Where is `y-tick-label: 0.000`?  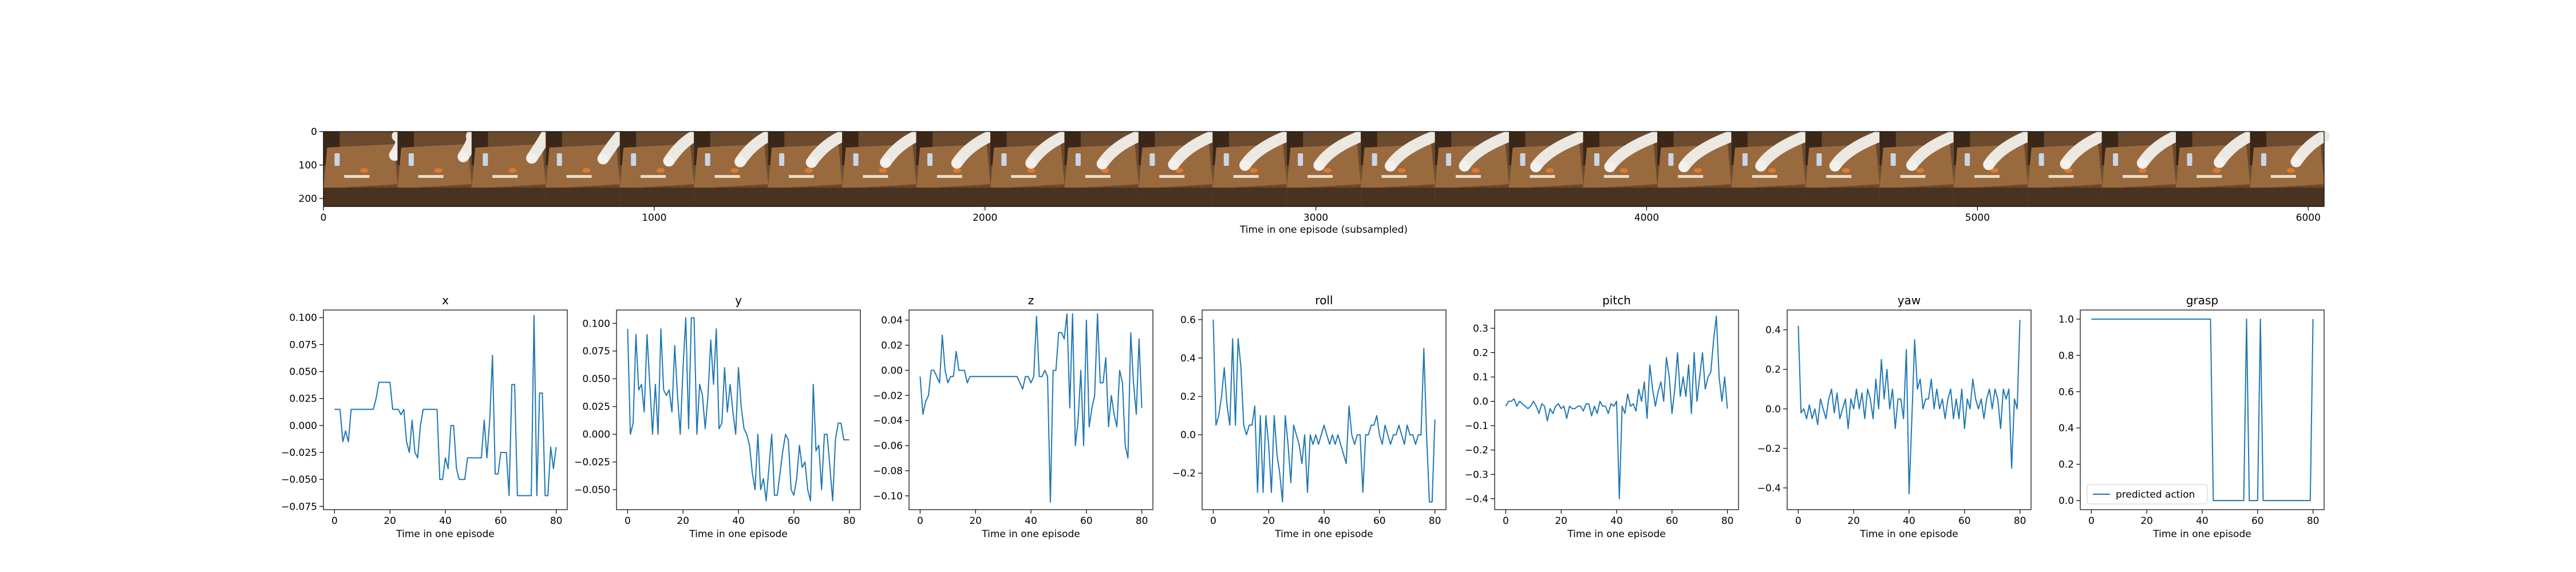
y-tick-label: 0.000 is located at coordinates (303, 426).